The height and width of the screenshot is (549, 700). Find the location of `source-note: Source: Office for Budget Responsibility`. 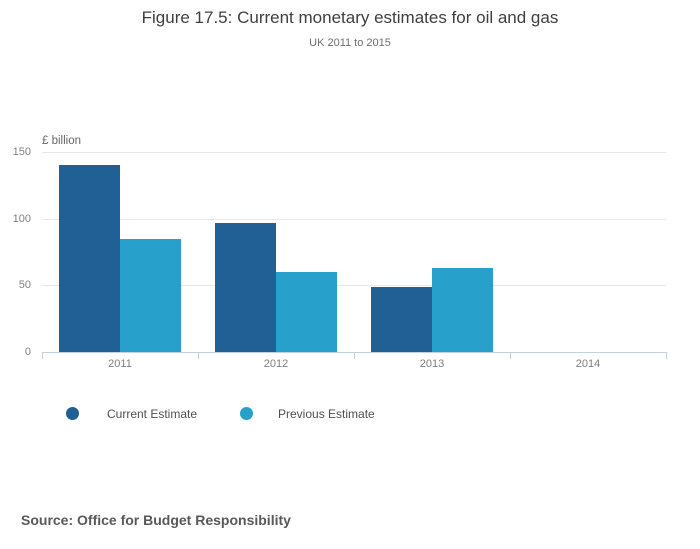

source-note: Source: Office for Budget Responsibility is located at coordinates (156, 520).